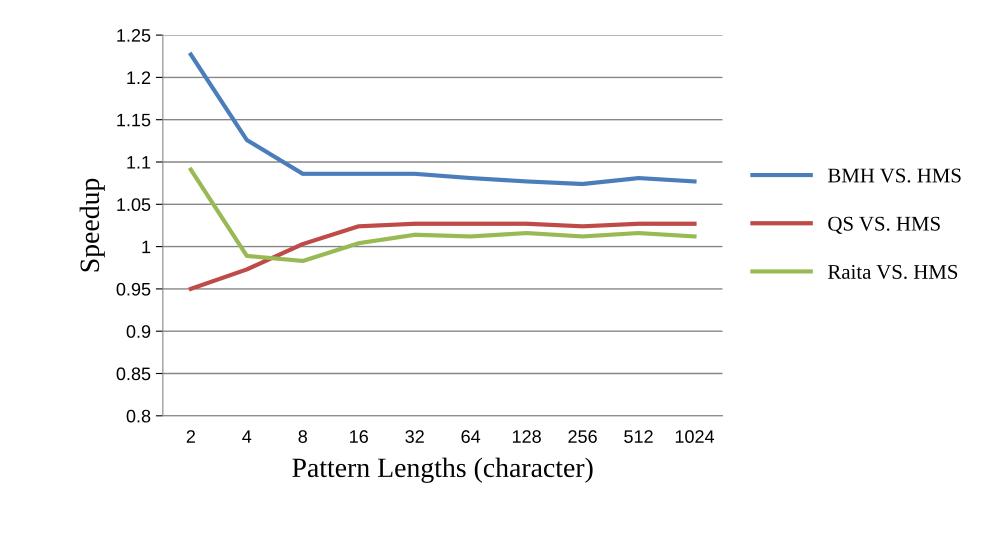 The image size is (987, 540). Describe the element at coordinates (133, 205) in the screenshot. I see `y-tick-label: 1.05` at that location.